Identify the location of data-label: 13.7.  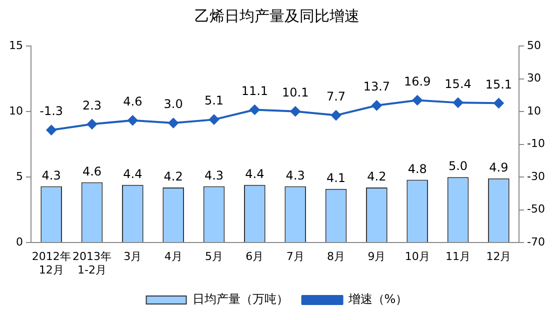
(376, 87).